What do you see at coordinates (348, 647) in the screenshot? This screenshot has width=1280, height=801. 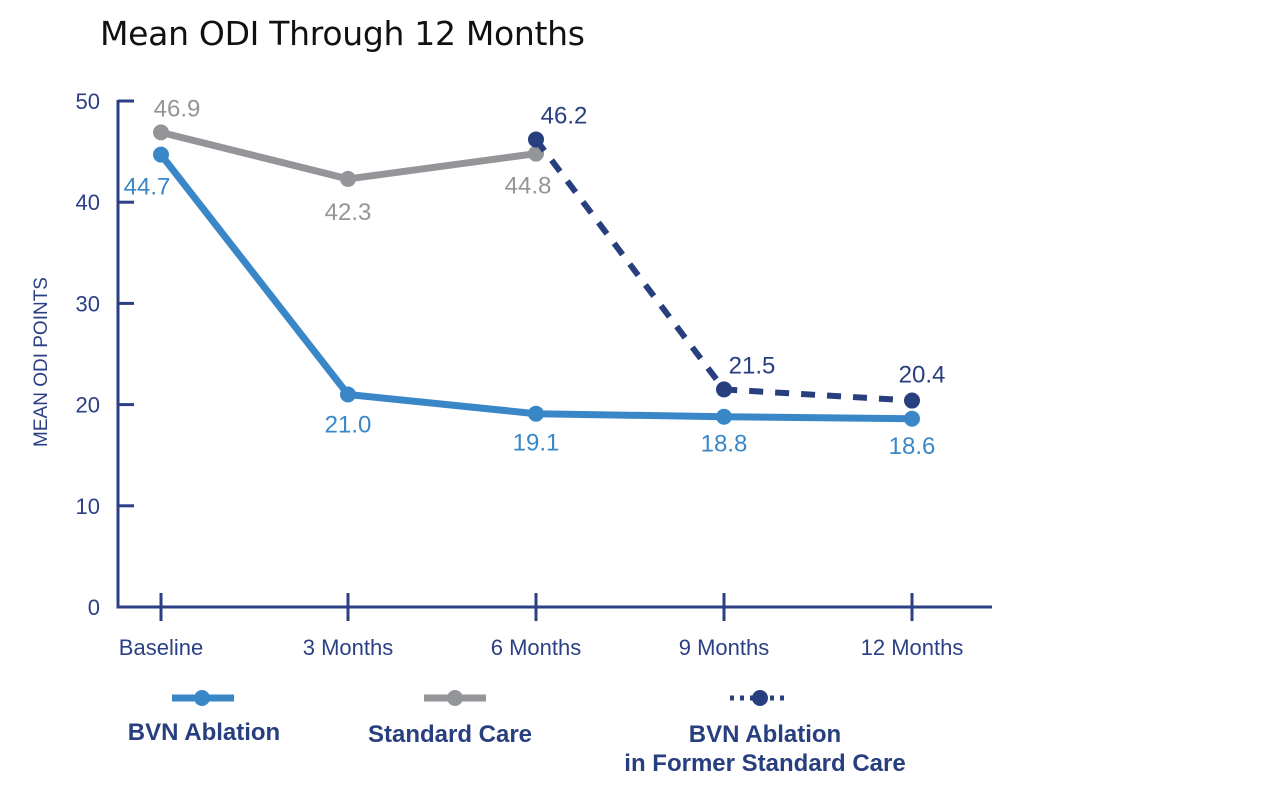 I see `x-tick-label: 3 Months` at bounding box center [348, 647].